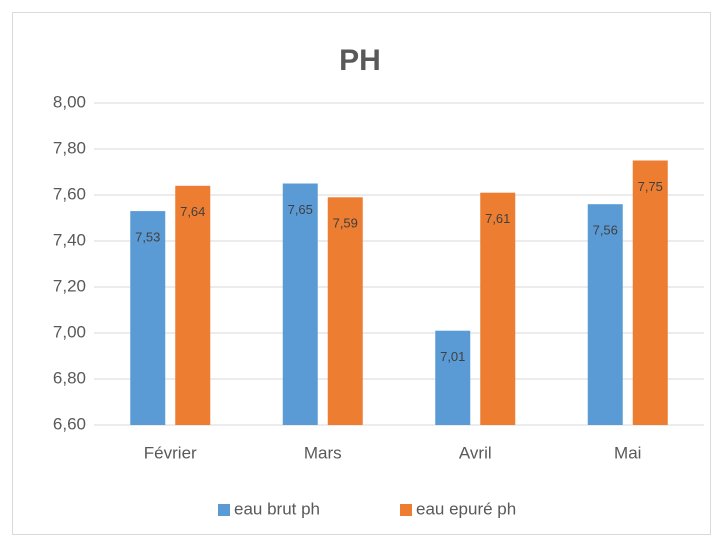  What do you see at coordinates (192, 211) in the screenshot?
I see `data-label: 7,64` at bounding box center [192, 211].